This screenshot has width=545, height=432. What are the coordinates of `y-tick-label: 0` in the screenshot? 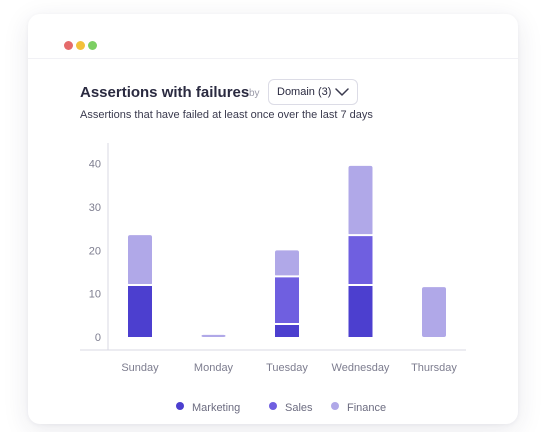 It's located at (98, 338).